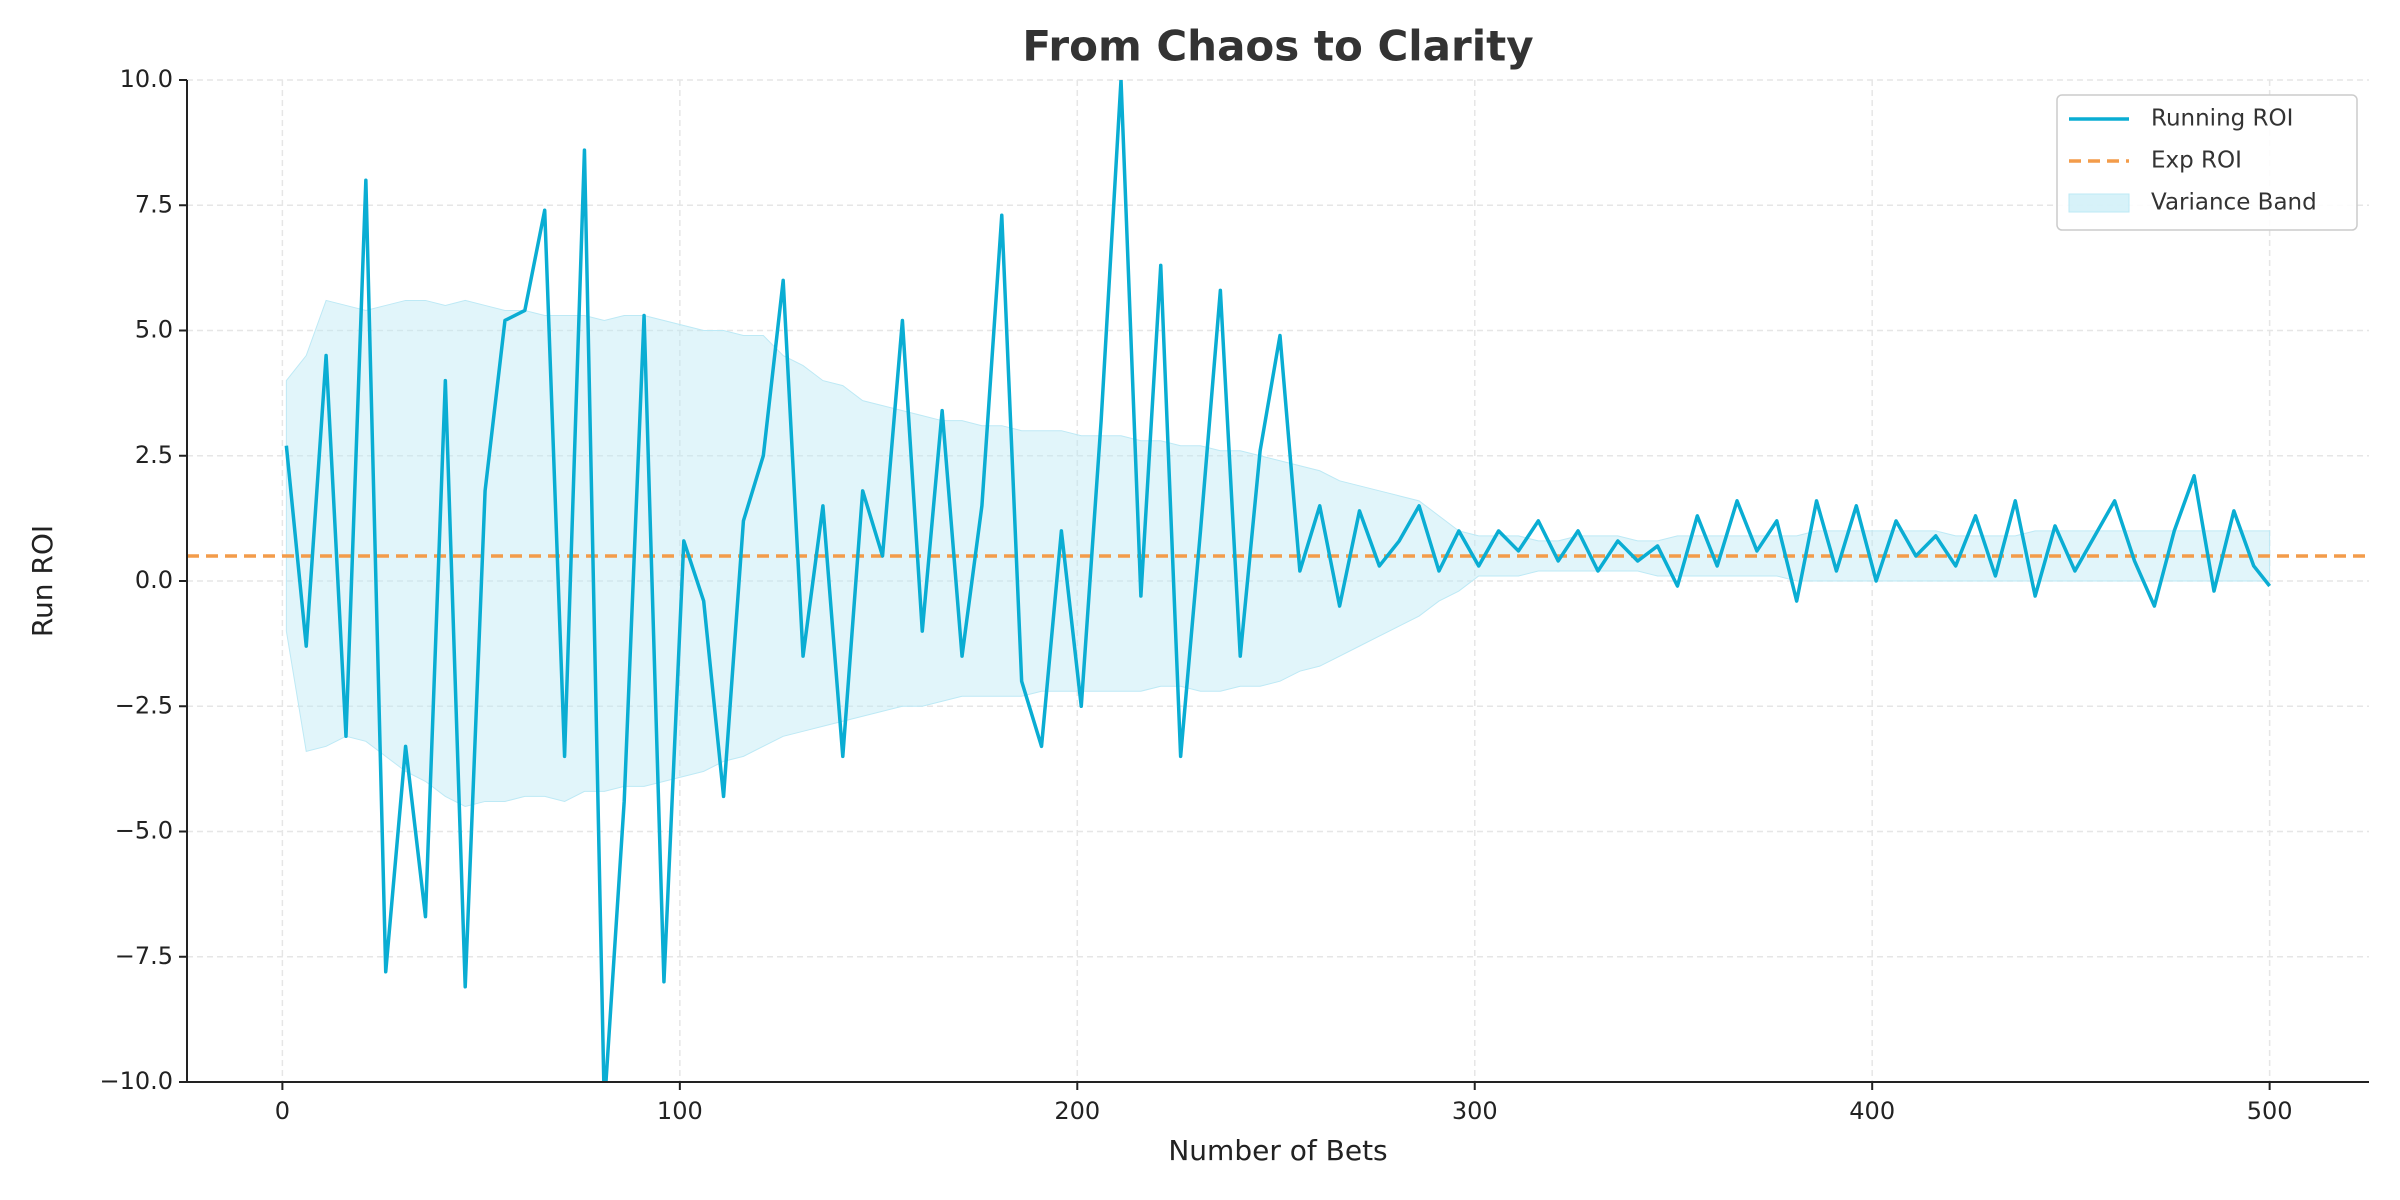  I want to click on x-tick-label: 200, so click(1077, 1111).